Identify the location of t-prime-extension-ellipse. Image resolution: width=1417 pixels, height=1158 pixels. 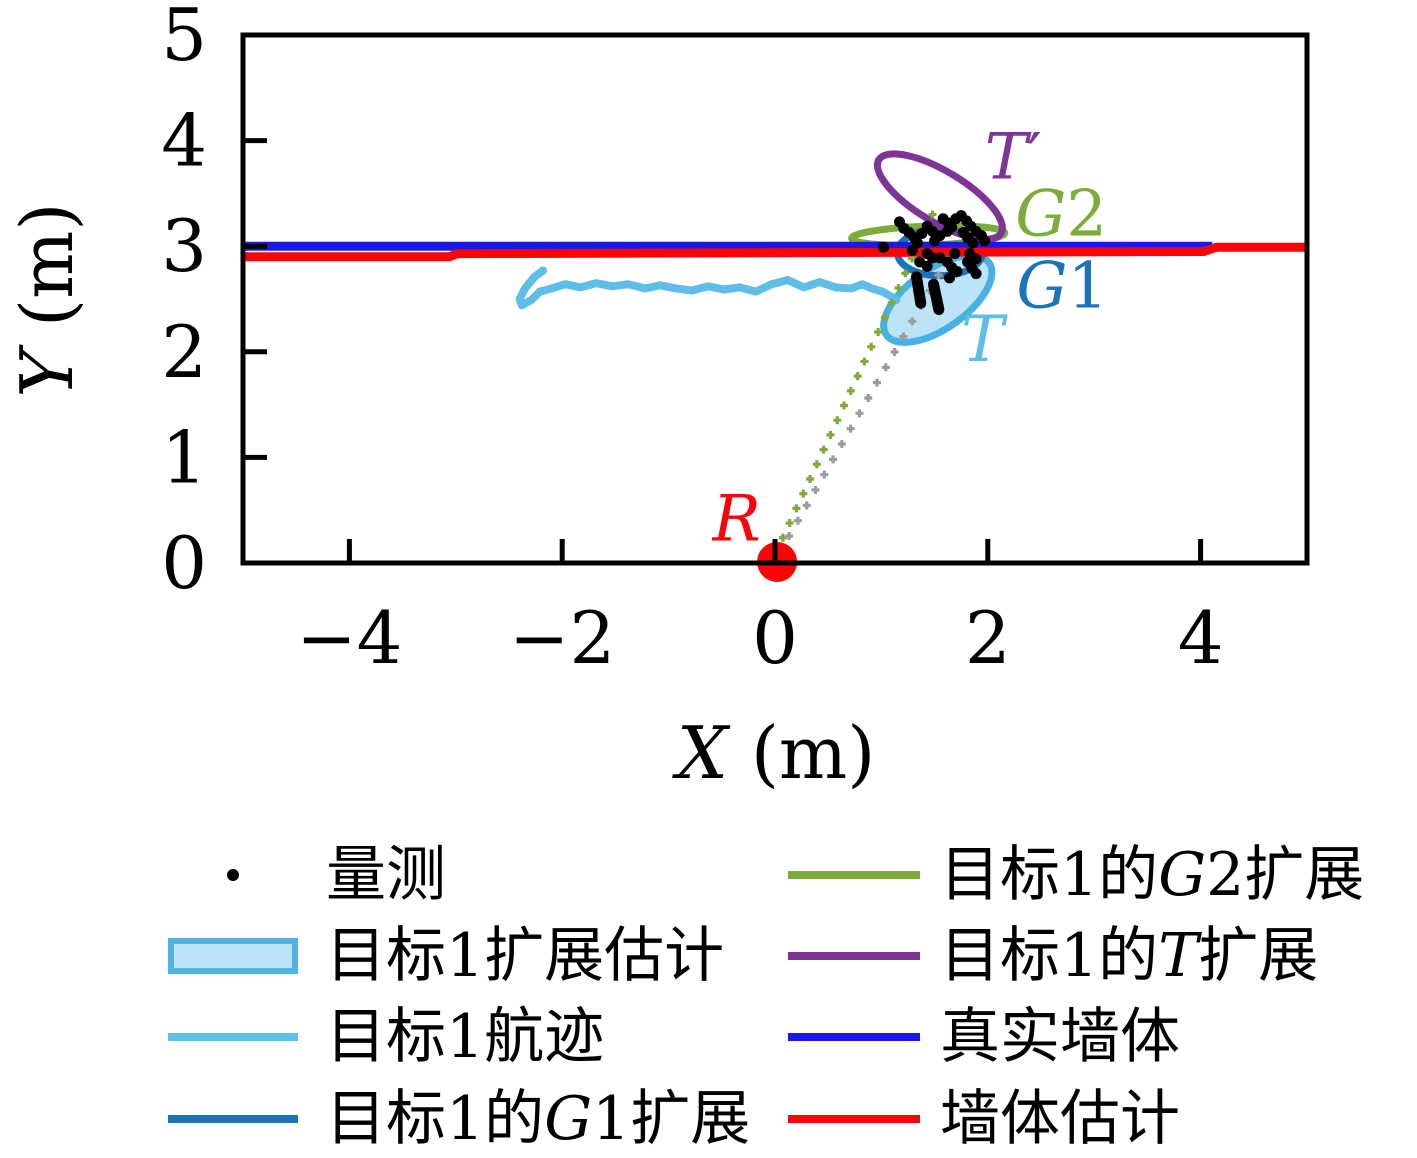
(939, 196).